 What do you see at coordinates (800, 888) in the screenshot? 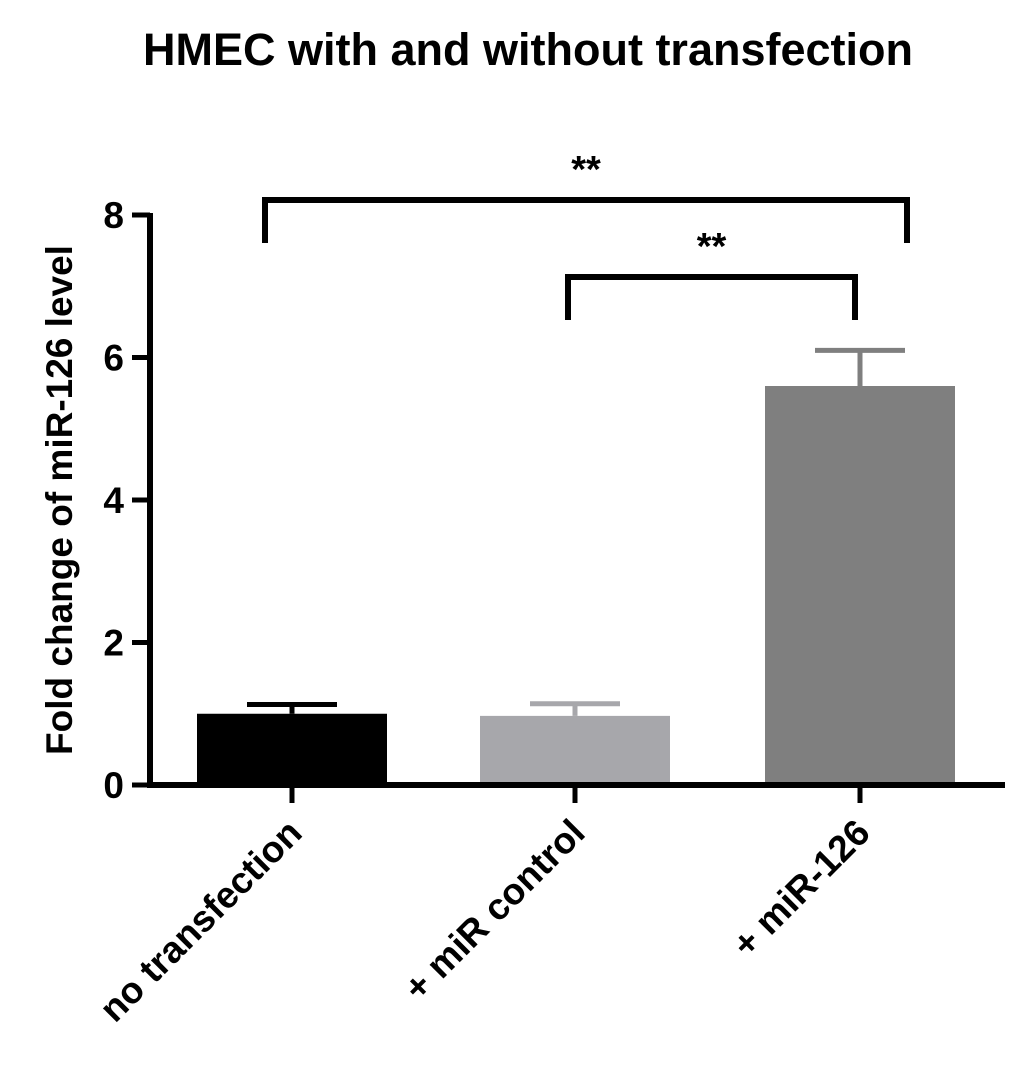
I see `x-tick-label-2: + miR-126` at bounding box center [800, 888].